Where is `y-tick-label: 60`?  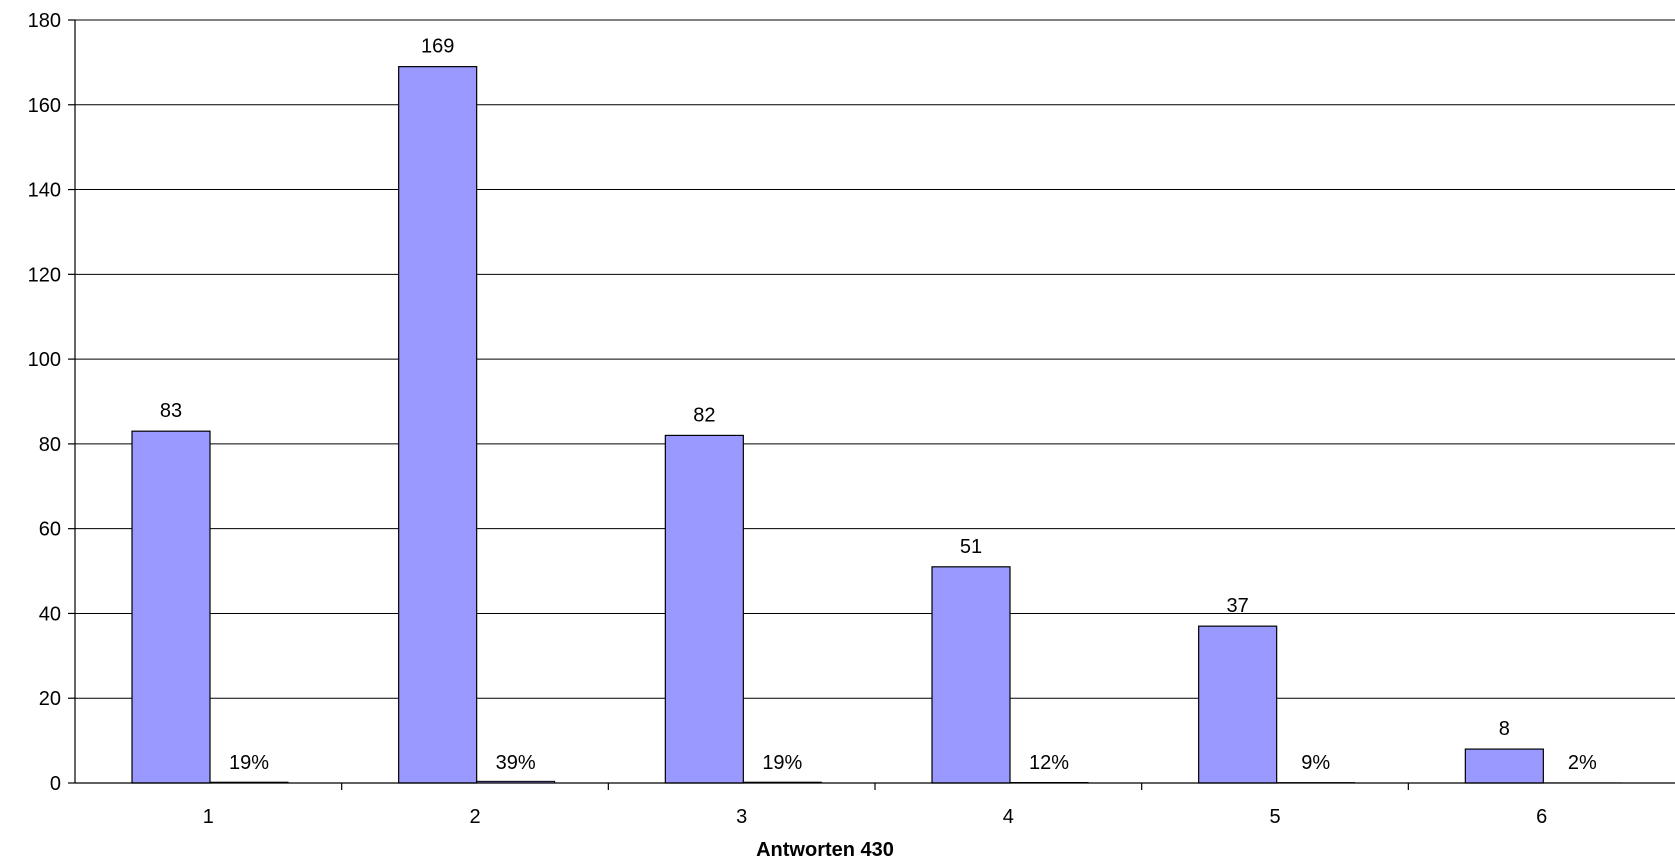
y-tick-label: 60 is located at coordinates (50, 530).